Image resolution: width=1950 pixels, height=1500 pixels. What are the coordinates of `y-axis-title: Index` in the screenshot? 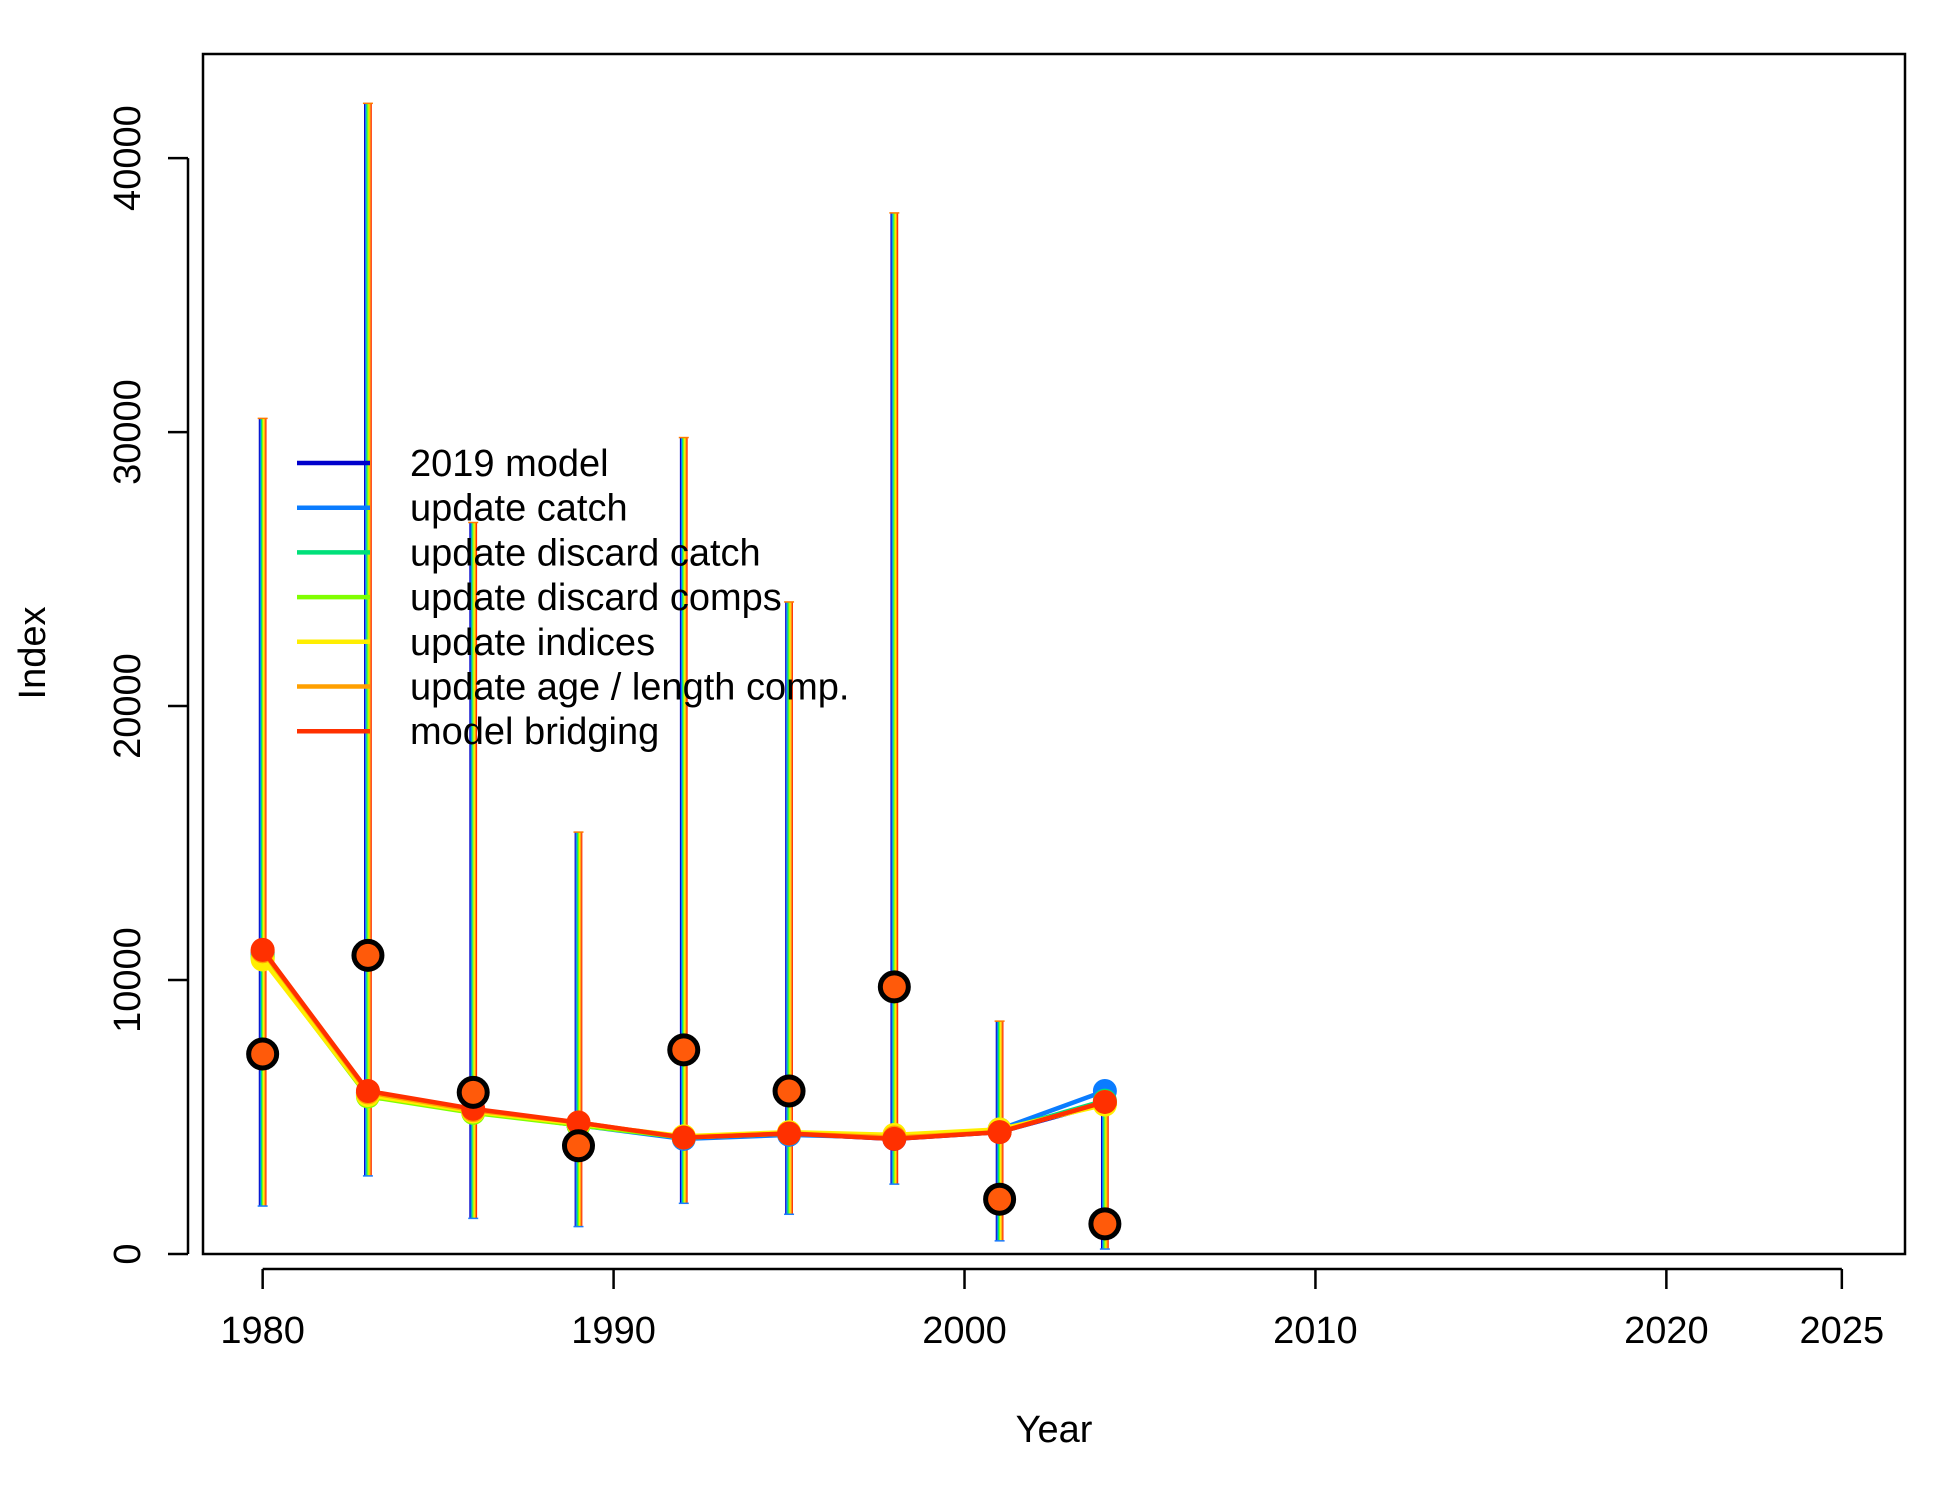 It's located at (33, 653).